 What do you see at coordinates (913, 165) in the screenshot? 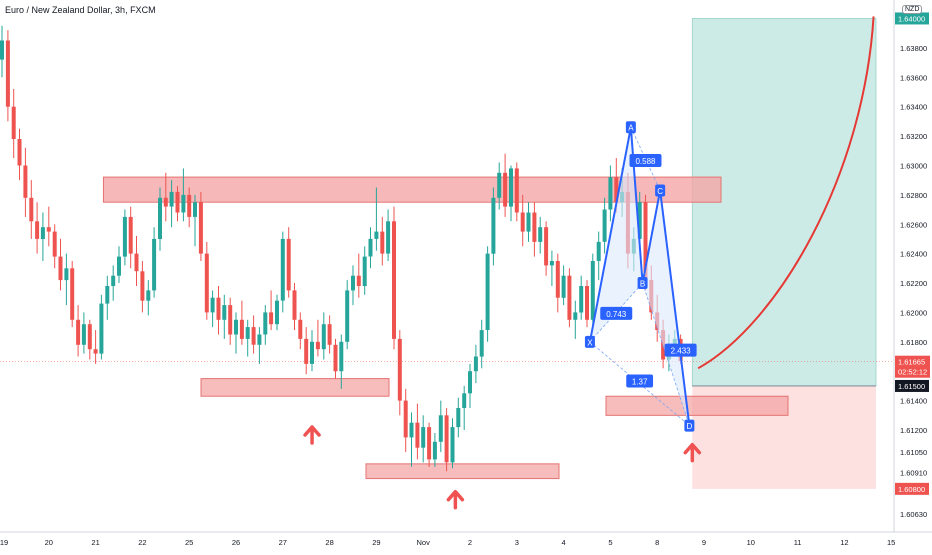
I see `price-tick: 1.63000` at bounding box center [913, 165].